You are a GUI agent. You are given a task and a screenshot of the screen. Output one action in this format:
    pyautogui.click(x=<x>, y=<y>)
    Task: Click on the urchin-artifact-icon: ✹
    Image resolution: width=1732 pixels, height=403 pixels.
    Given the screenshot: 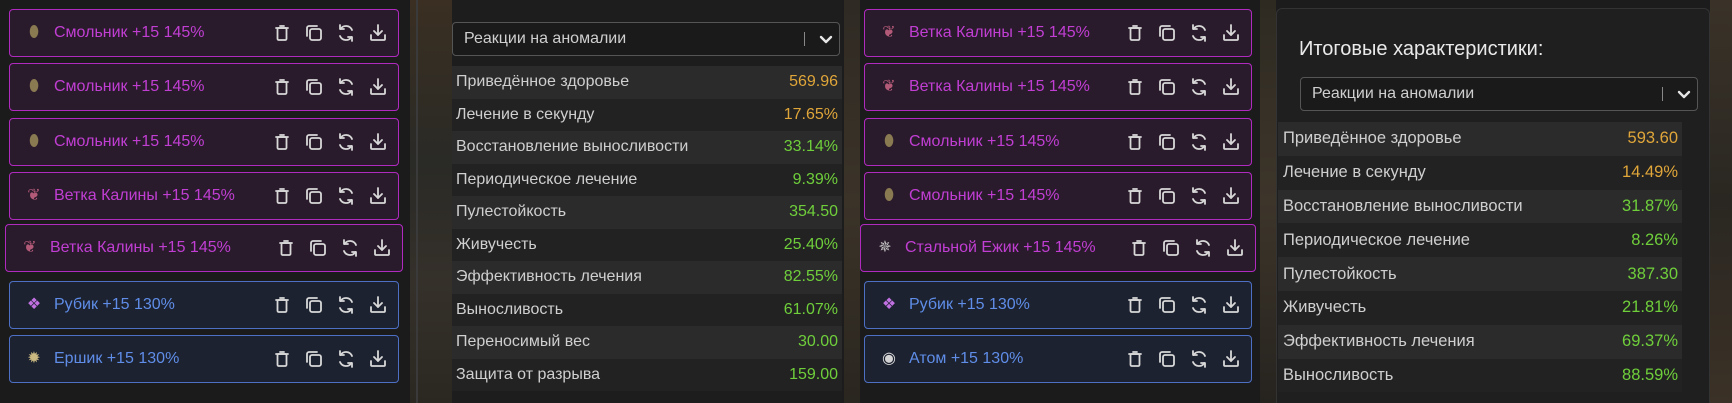 What is the action you would take?
    pyautogui.click(x=34, y=358)
    